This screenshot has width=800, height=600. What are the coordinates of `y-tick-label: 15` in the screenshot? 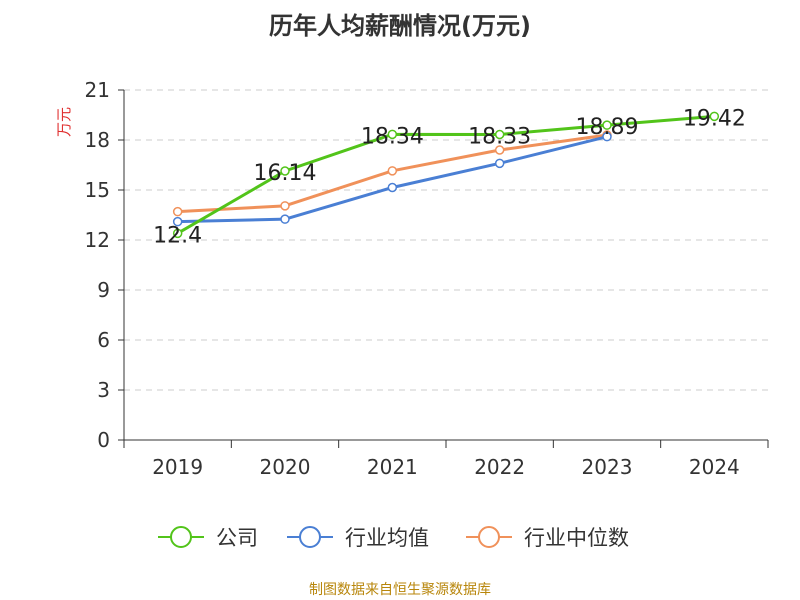 It's located at (97, 190).